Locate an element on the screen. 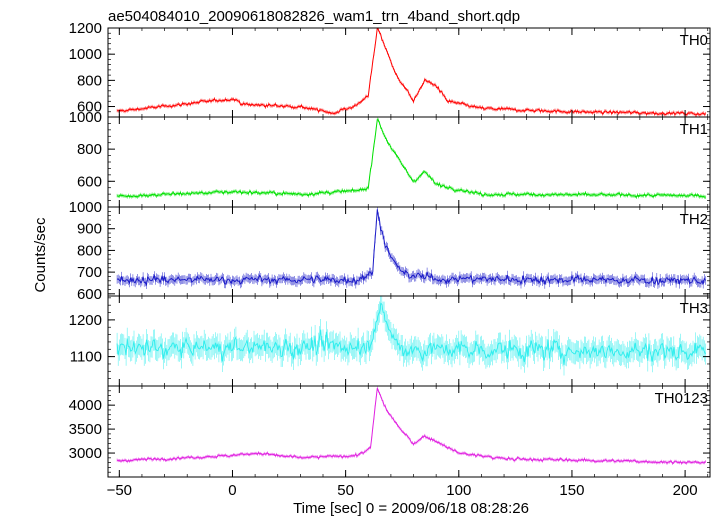  y-tick-label: 4000 is located at coordinates (85, 405).